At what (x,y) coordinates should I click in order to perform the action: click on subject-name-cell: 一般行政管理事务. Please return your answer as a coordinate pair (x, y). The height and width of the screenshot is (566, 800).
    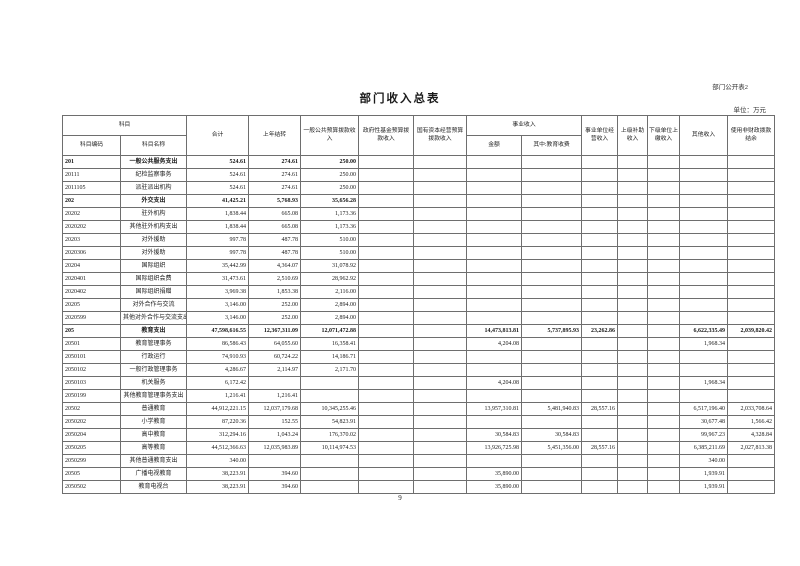
    Looking at the image, I should click on (153, 370).